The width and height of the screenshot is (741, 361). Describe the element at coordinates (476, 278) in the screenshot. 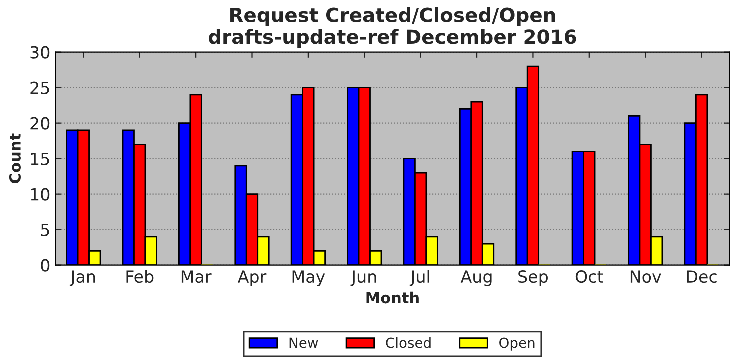

I see `x-tick-label: Aug` at that location.